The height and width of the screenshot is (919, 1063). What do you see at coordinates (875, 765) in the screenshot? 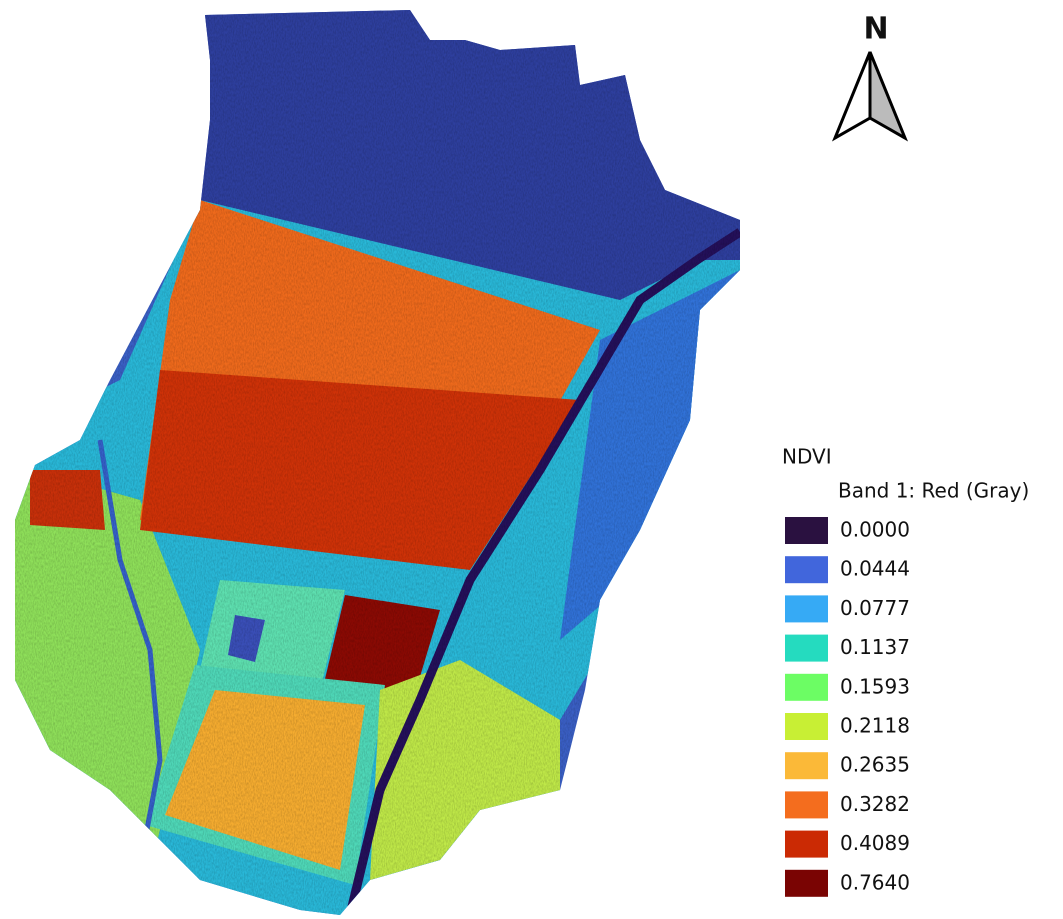
I see `legend-label: 0.2635` at bounding box center [875, 765].